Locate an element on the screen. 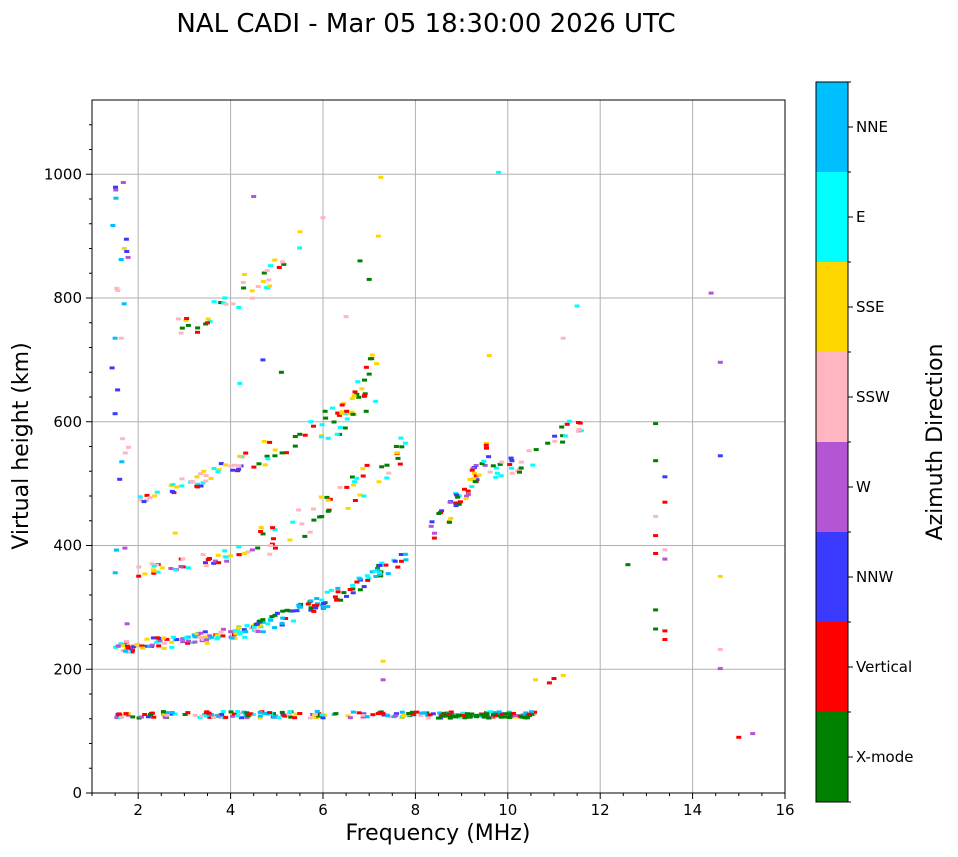 The image size is (958, 857). colorbar-swatch-nnw is located at coordinates (832, 577).